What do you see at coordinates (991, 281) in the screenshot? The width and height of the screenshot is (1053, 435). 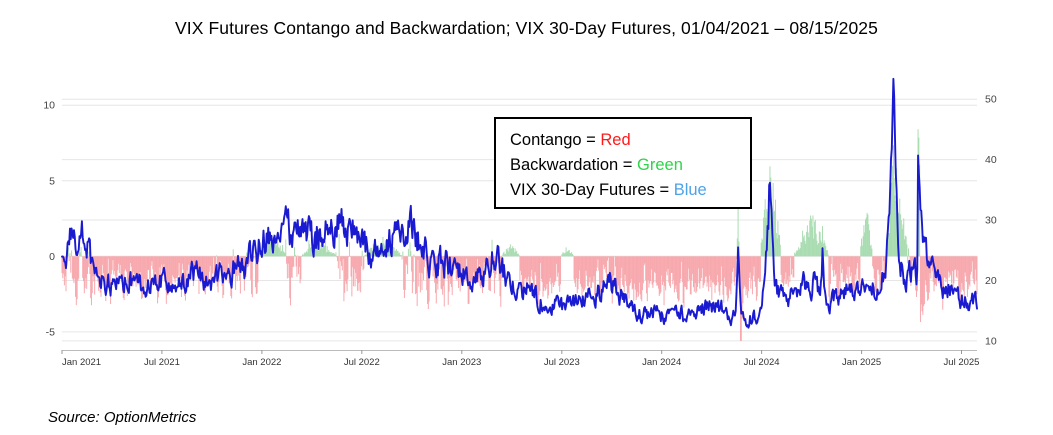 I see `right-axis-tick-label: 20` at bounding box center [991, 281].